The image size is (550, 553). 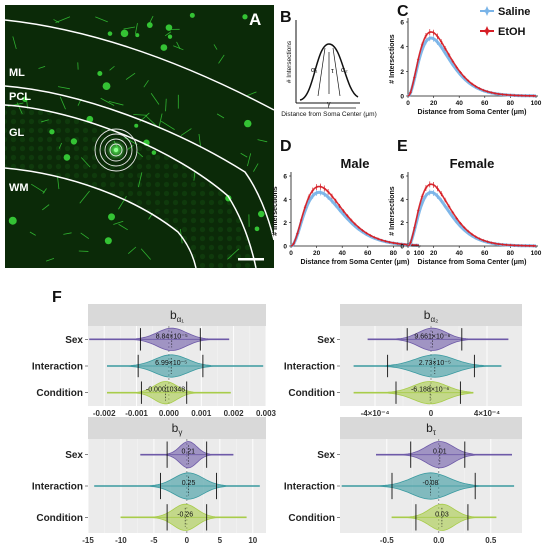 What do you see at coordinates (435, 363) in the screenshot?
I see `mean-value-label: 2.73×10⁻⁵` at bounding box center [435, 363].